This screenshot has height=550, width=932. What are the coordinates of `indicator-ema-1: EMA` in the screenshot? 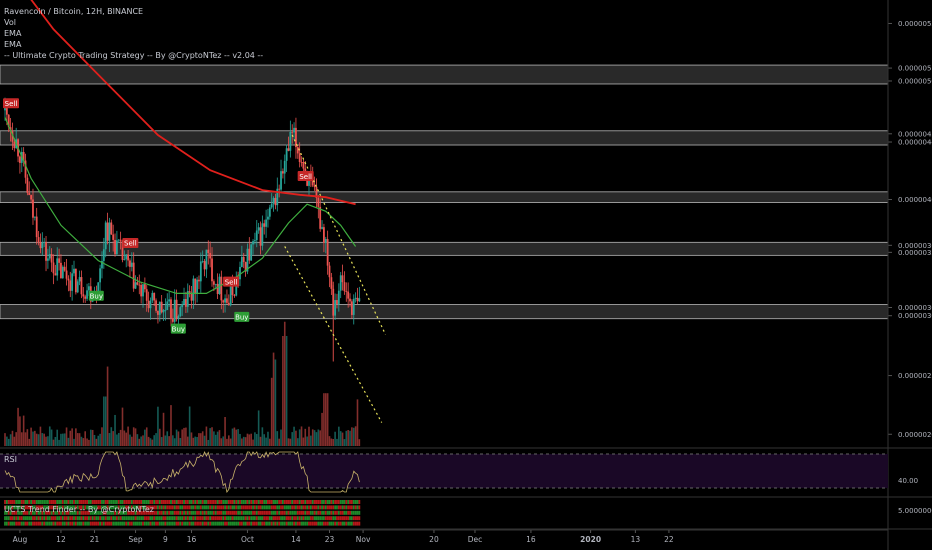 It's located at (13, 33).